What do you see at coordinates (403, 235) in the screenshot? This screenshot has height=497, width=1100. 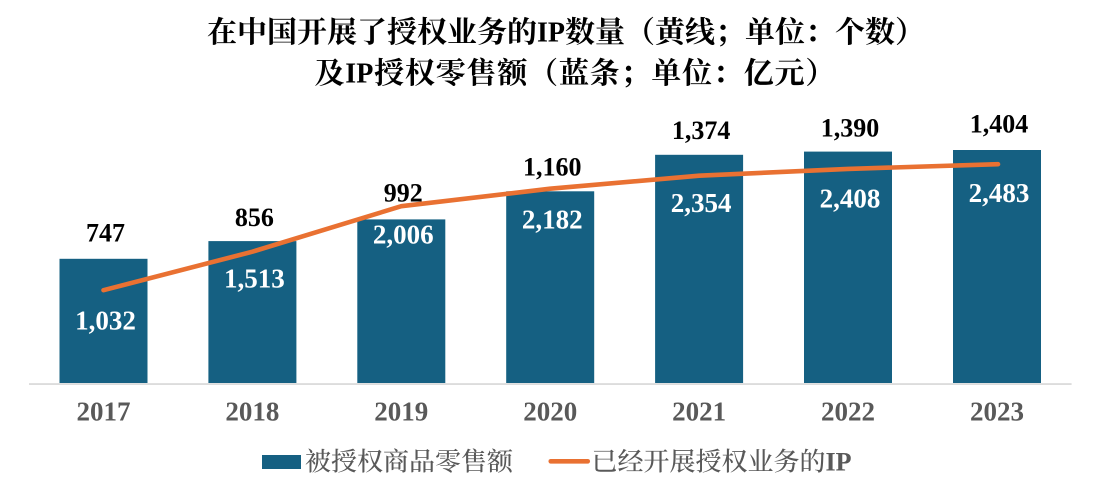 I see `svg-text: 2,006` at bounding box center [403, 235].